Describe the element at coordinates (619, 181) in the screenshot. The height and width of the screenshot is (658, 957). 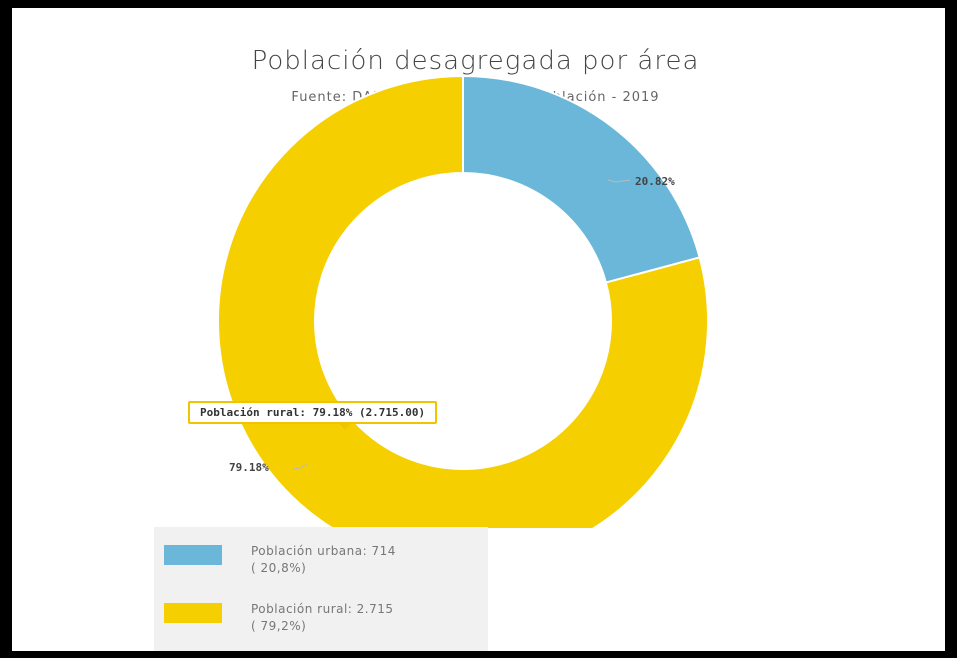
I see `leader-line-urbana` at that location.